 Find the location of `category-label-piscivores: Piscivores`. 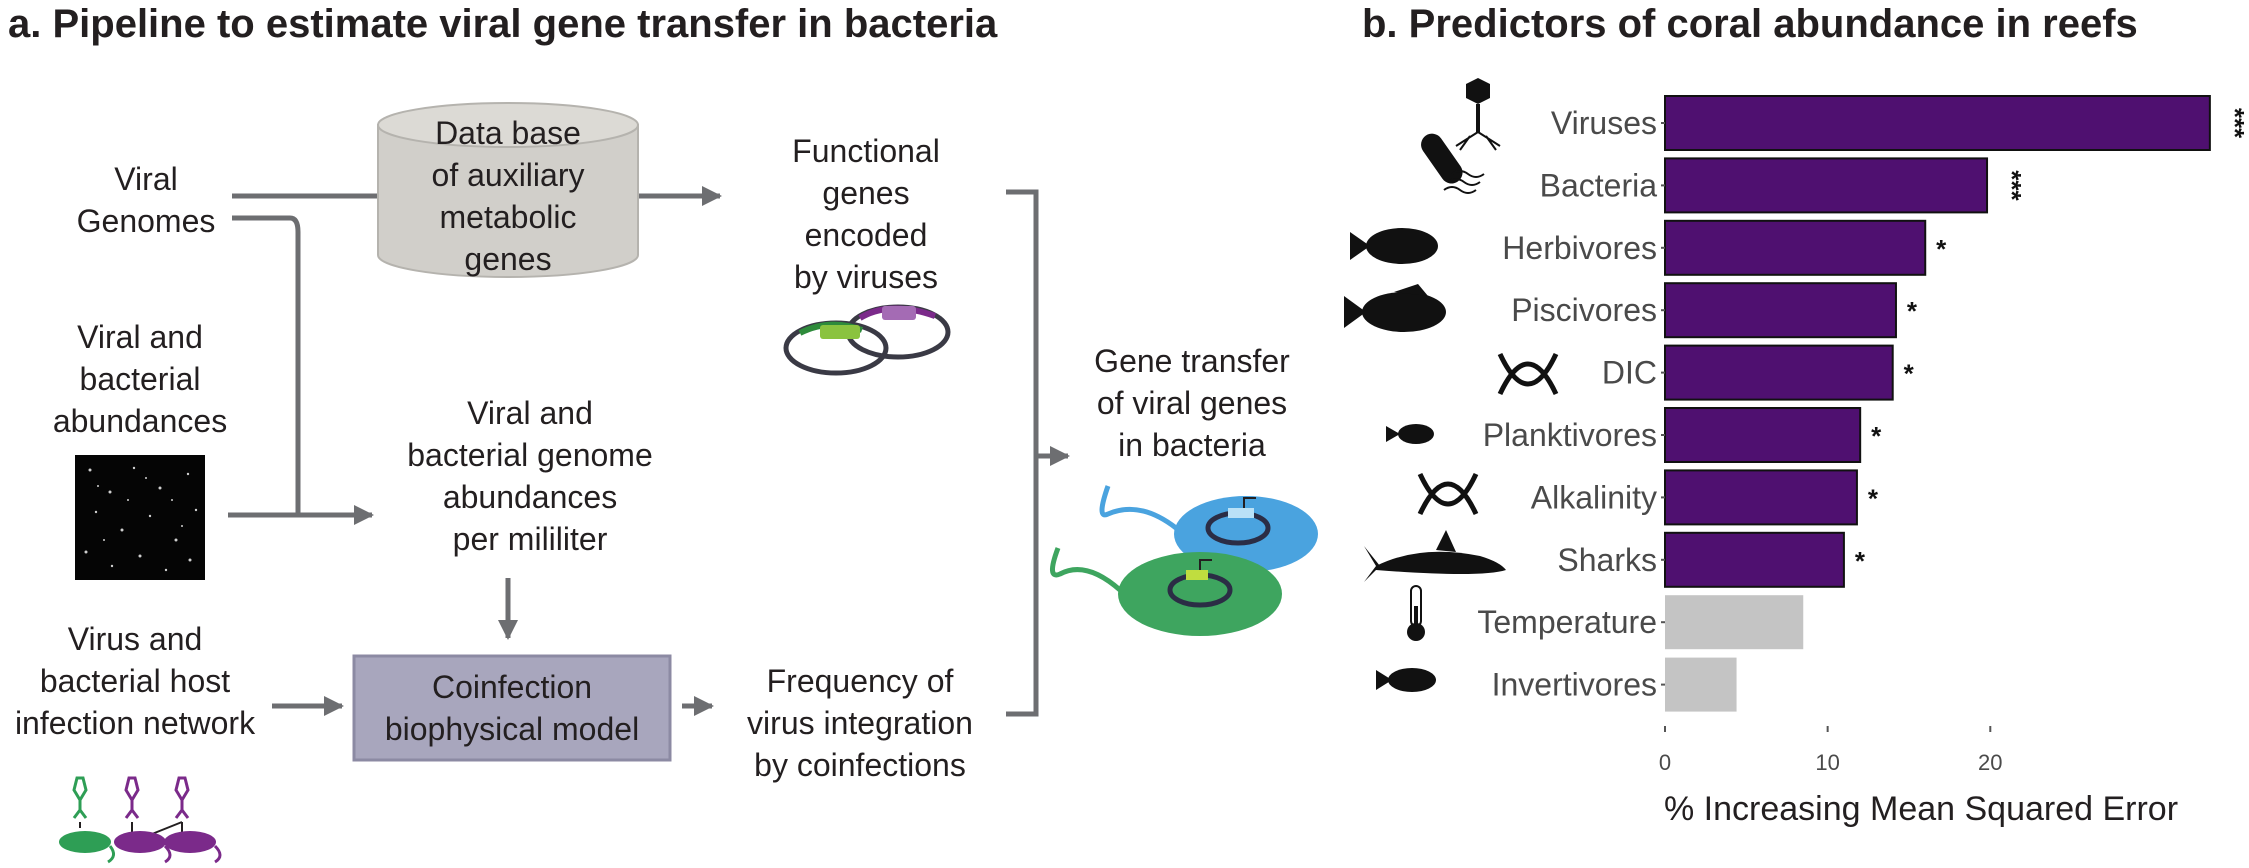

category-label-piscivores: Piscivores is located at coordinates (1584, 310).